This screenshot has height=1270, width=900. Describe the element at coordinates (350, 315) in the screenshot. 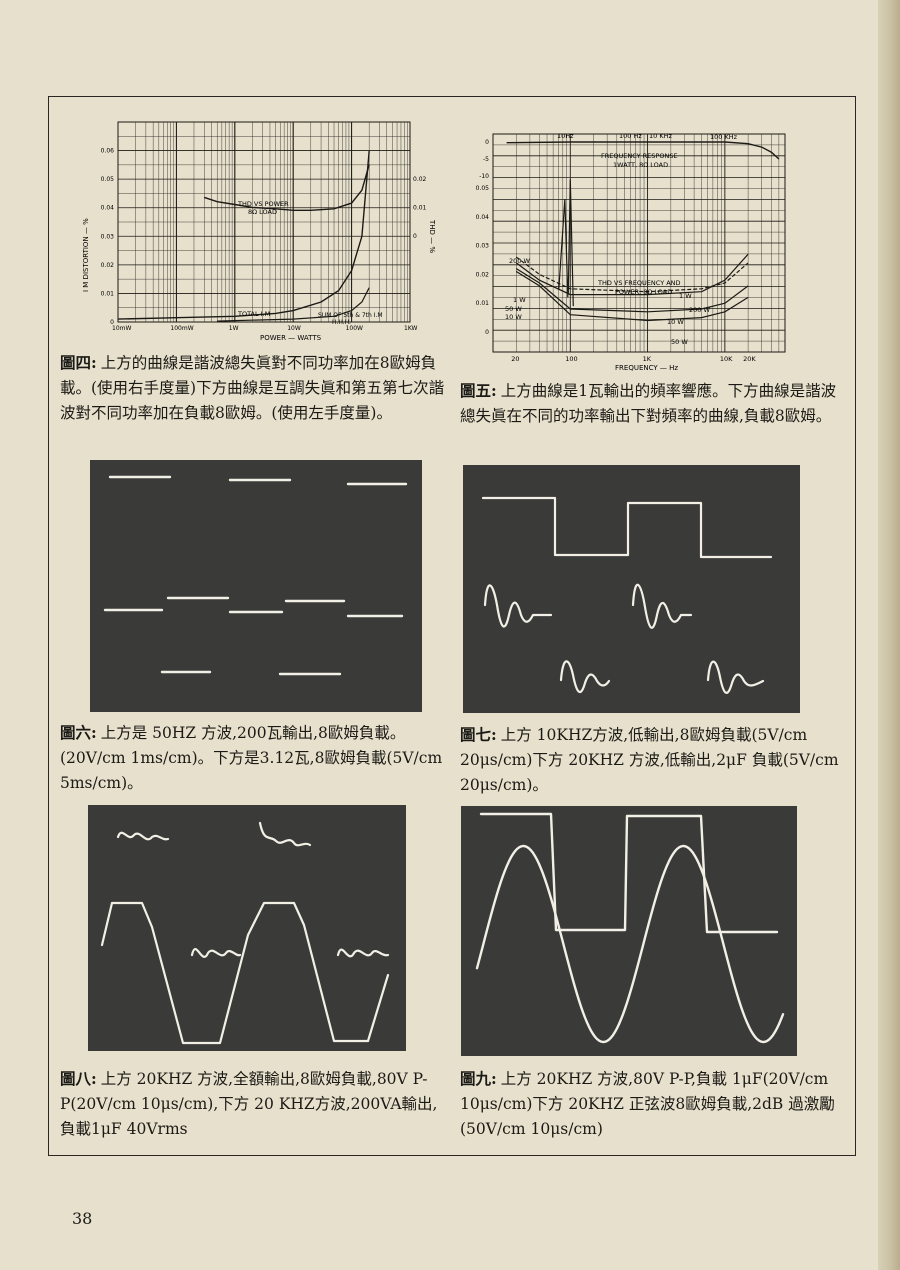

I see `fig4-annot-sum-57: SUM OF 5th & 7th I.M` at that location.